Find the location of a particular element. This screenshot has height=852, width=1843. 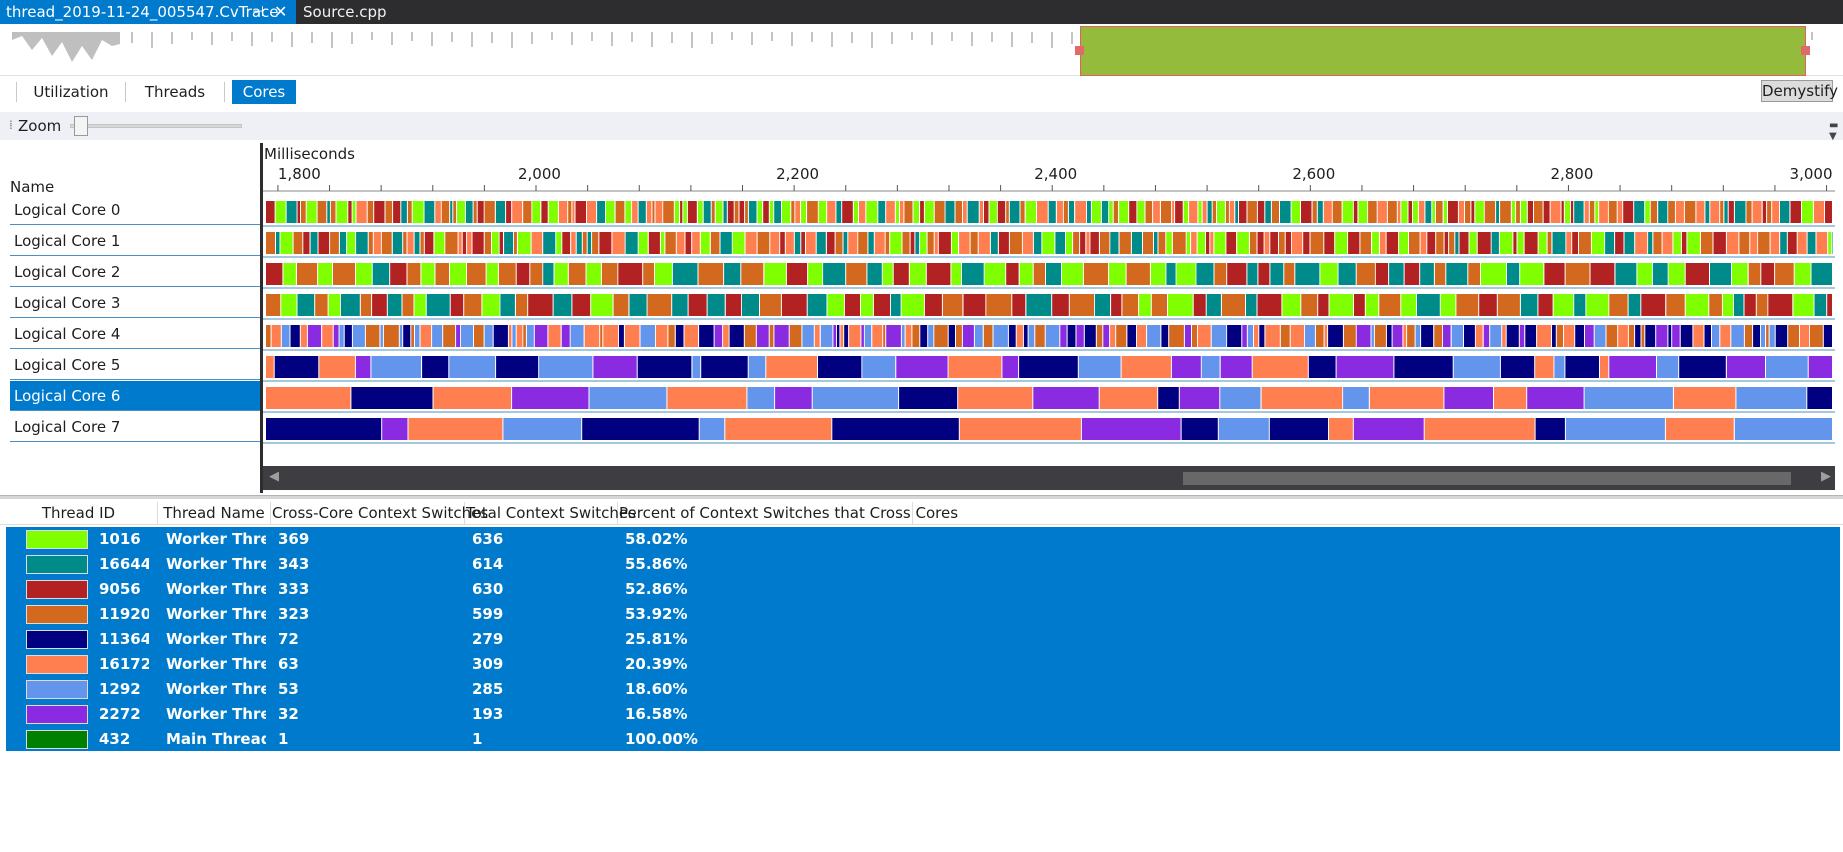

pin-icon: ⊣ is located at coordinates (258, 12).